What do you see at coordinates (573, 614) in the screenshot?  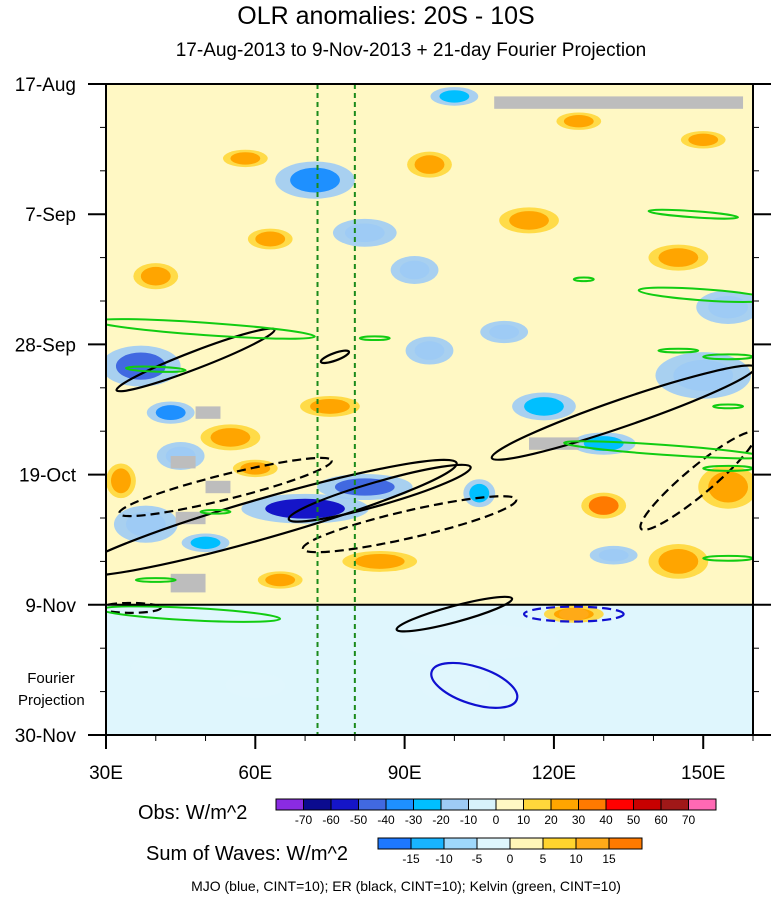 I see `mjo-contour-pos` at bounding box center [573, 614].